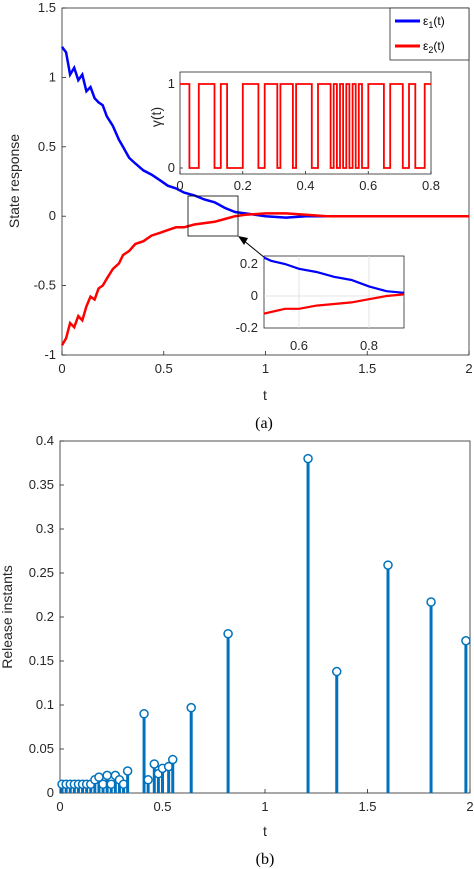 The height and width of the screenshot is (869, 474). What do you see at coordinates (41, 572) in the screenshot?
I see `chart-b-ytick-label: 0.25` at bounding box center [41, 572].